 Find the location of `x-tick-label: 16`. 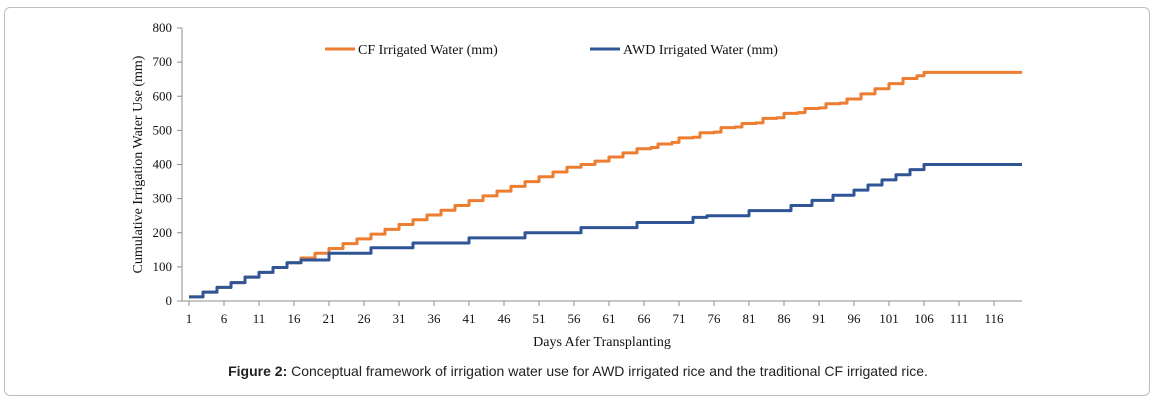

x-tick-label: 16 is located at coordinates (295, 318).